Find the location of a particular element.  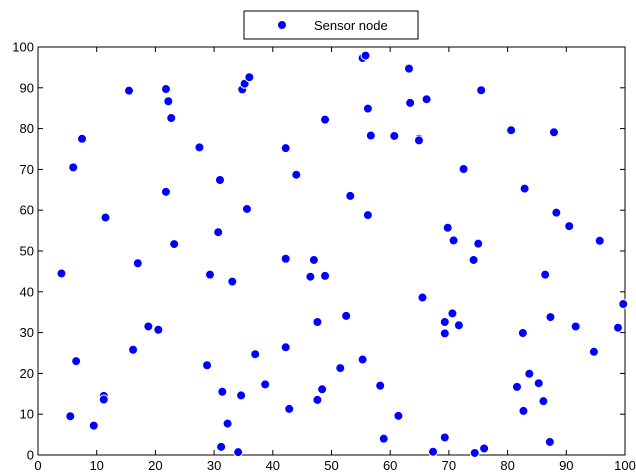

y-tick-label: 20 is located at coordinates (27, 373).